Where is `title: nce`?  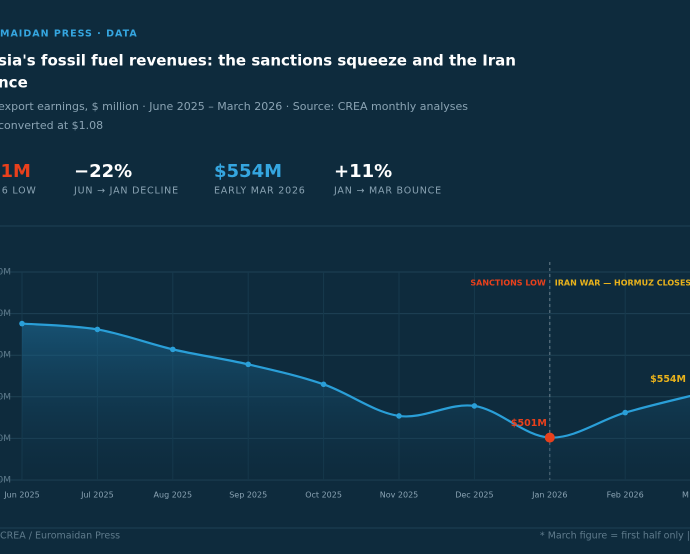
title: nce is located at coordinates (14, 83).